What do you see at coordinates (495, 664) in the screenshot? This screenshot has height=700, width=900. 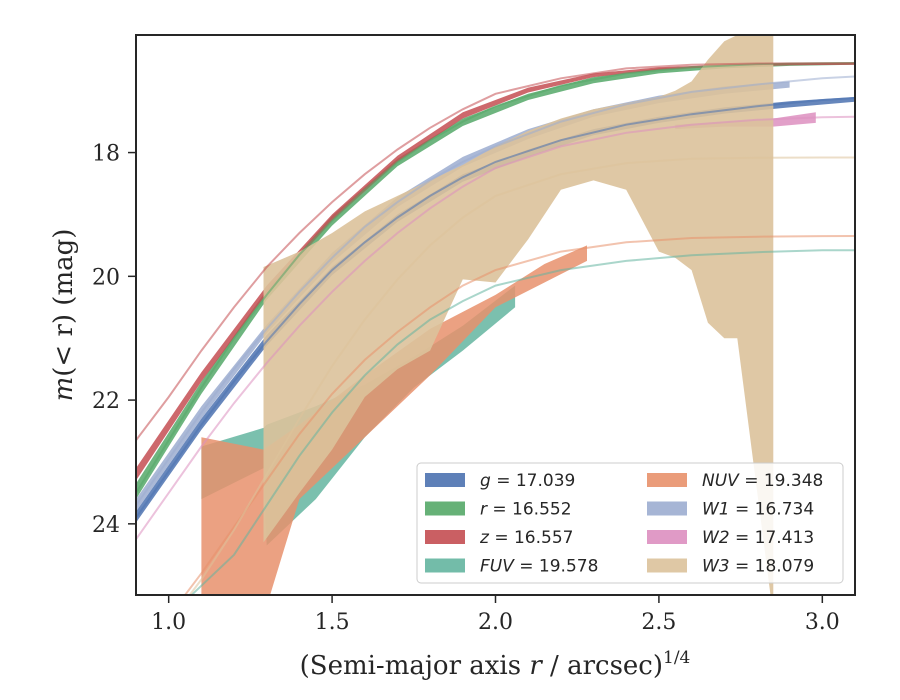 I see `x-axis-title: (Semi-major axis r / arcsec)1/4` at bounding box center [495, 664].